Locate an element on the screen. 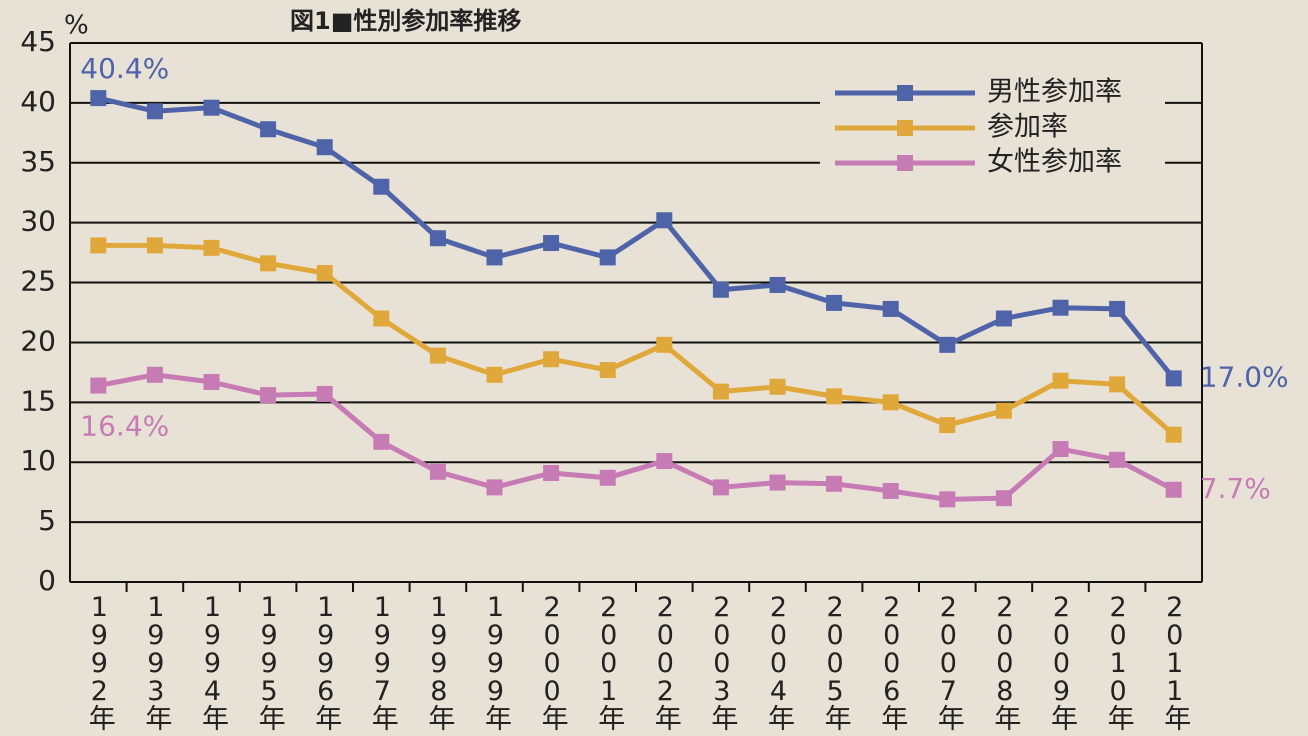 The width and height of the screenshot is (1308, 736). x-tick-label: 1997年 is located at coordinates (382, 661).